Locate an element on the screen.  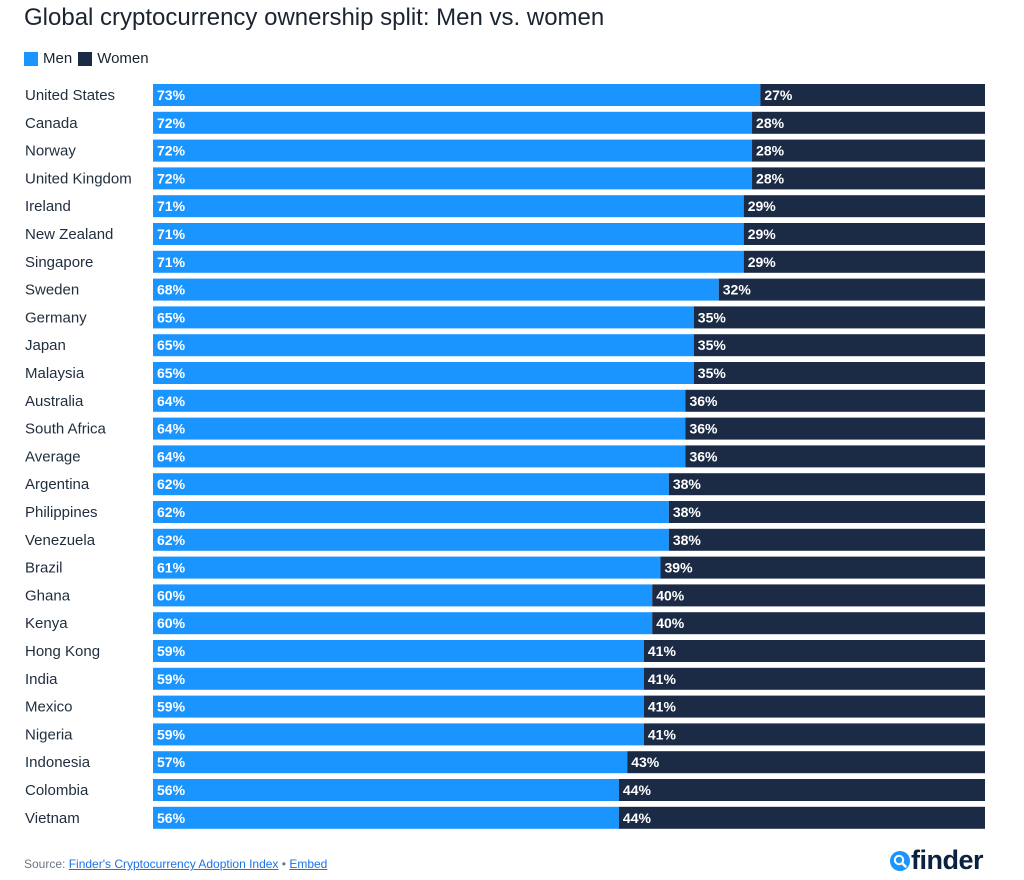
bar-men-kenya is located at coordinates (403, 623).